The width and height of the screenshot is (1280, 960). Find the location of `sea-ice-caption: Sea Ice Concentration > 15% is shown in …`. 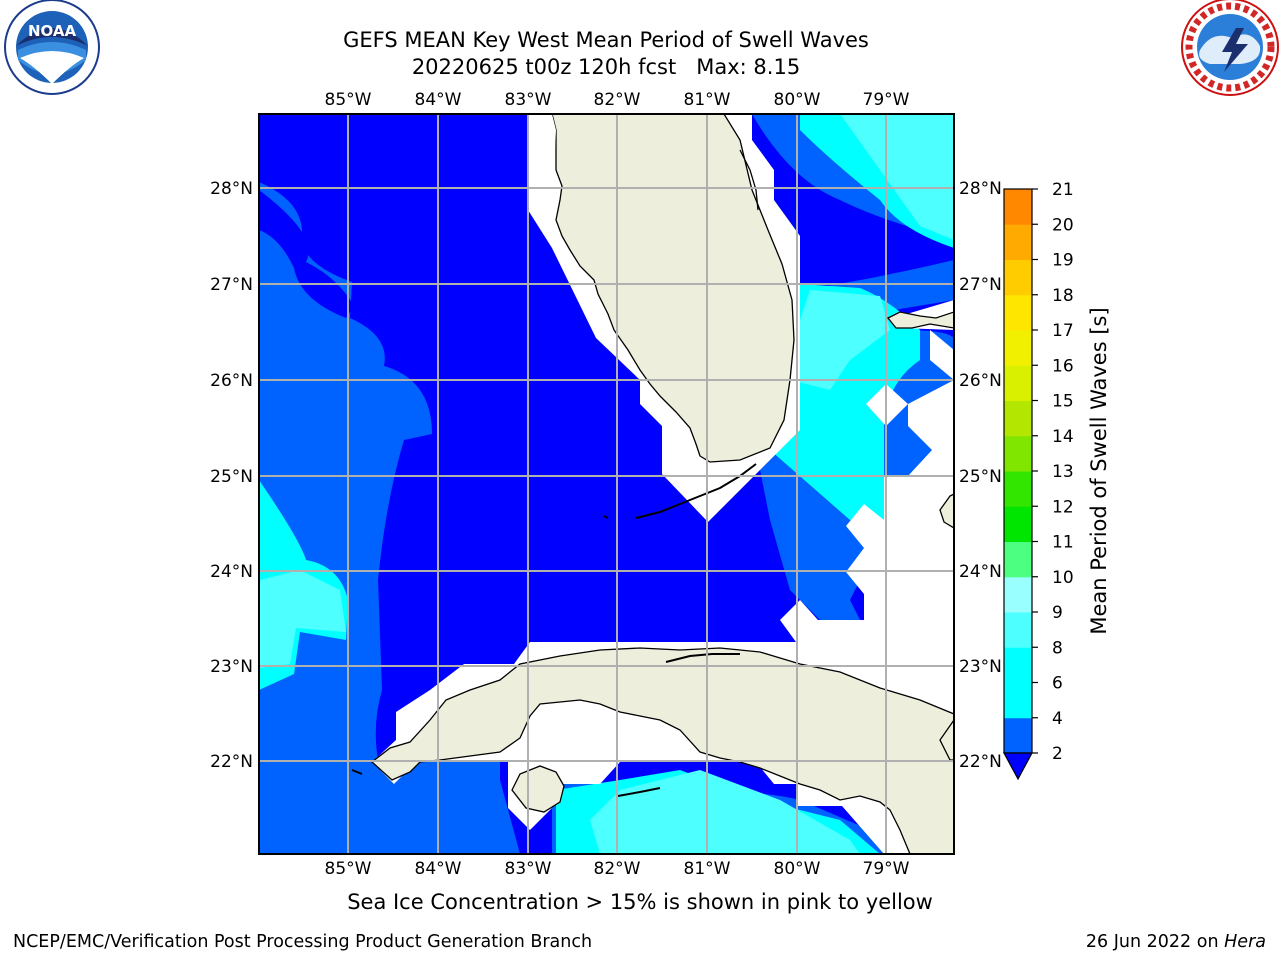

sea-ice-caption: Sea Ice Concentration > 15% is shown in … is located at coordinates (640, 902).